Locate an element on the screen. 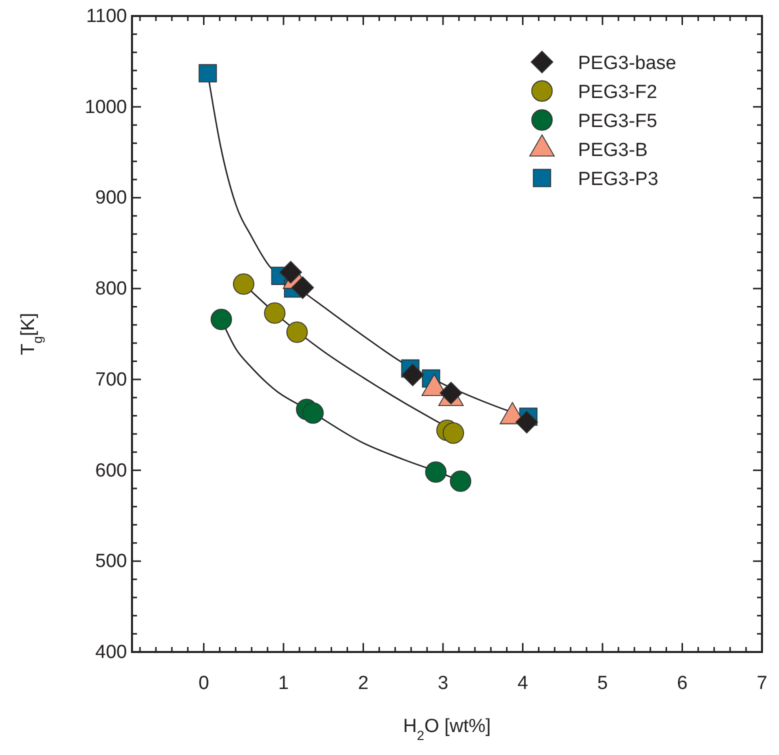 The width and height of the screenshot is (779, 755). x-tick-label: 2 is located at coordinates (363, 683).